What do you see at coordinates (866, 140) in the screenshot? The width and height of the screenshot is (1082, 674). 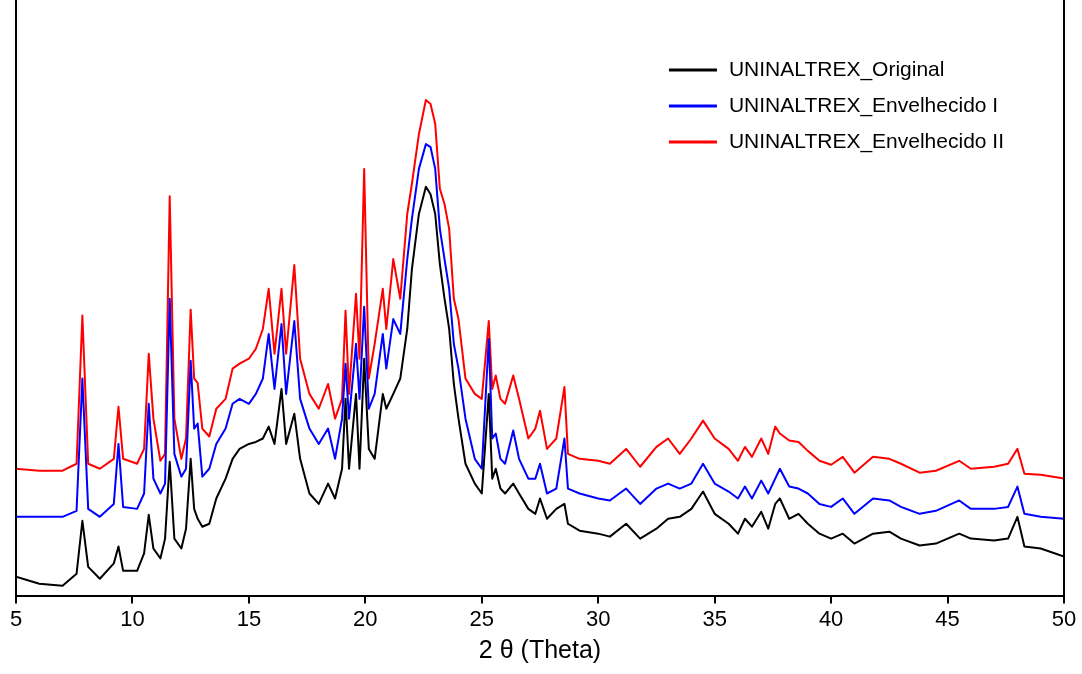 I see `legend-label: UNINALTREX_Envelhecido II` at bounding box center [866, 140].